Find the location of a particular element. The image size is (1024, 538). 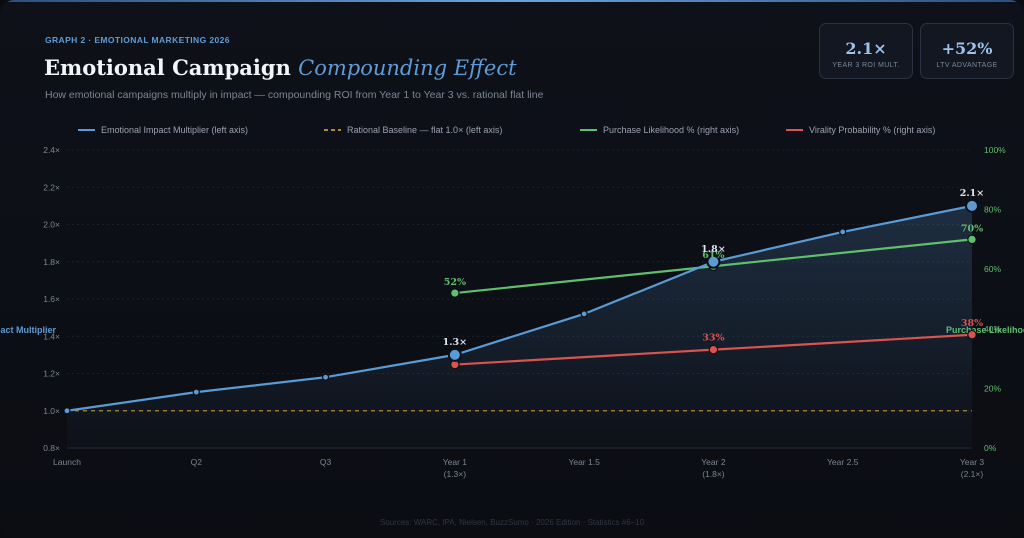

left-tick-label: 2.2× is located at coordinates (51, 187).